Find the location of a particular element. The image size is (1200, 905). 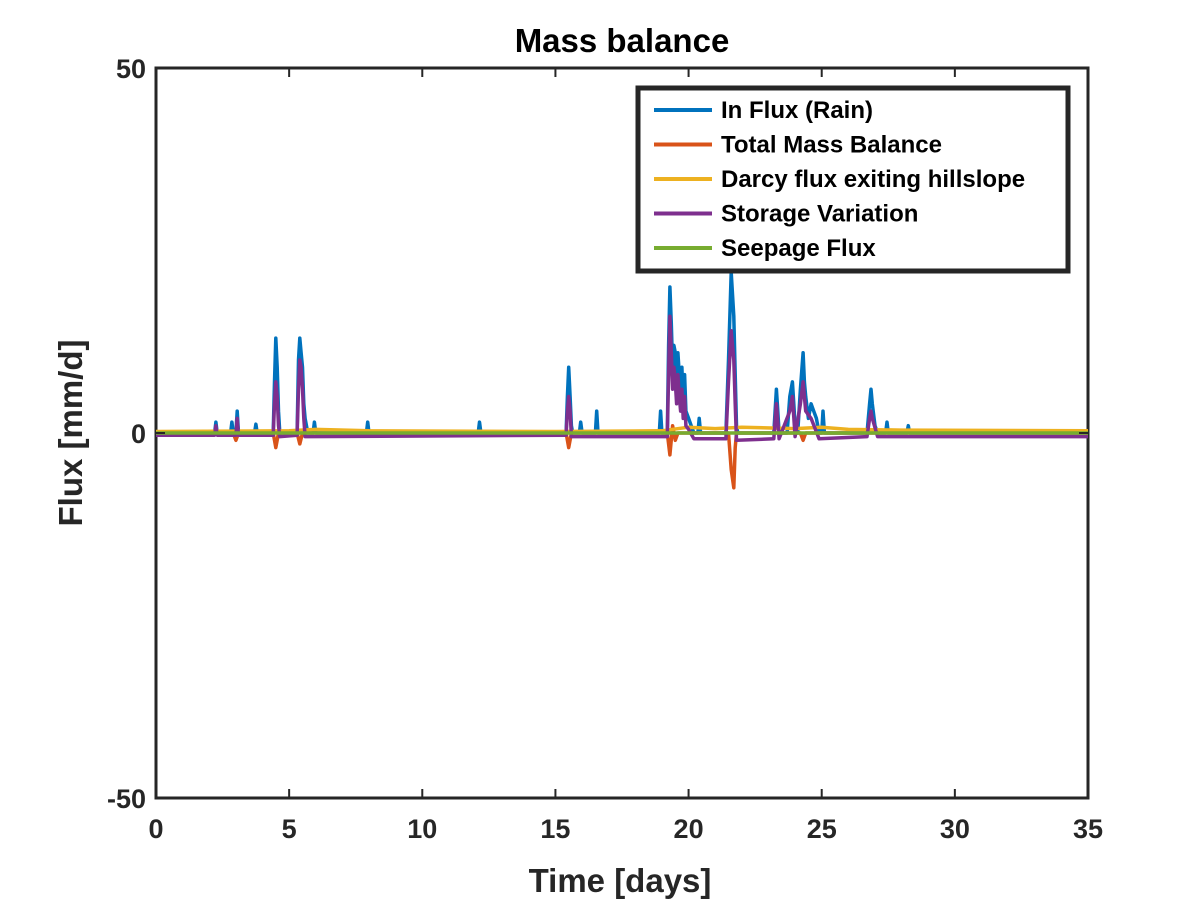

x-axis-label: Time [days] is located at coordinates (620, 880).